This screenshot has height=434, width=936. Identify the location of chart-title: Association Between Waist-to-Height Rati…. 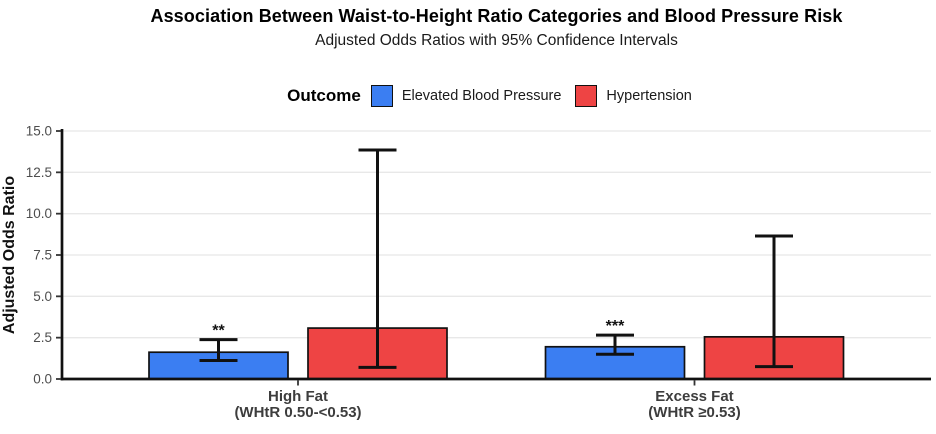
(496, 16).